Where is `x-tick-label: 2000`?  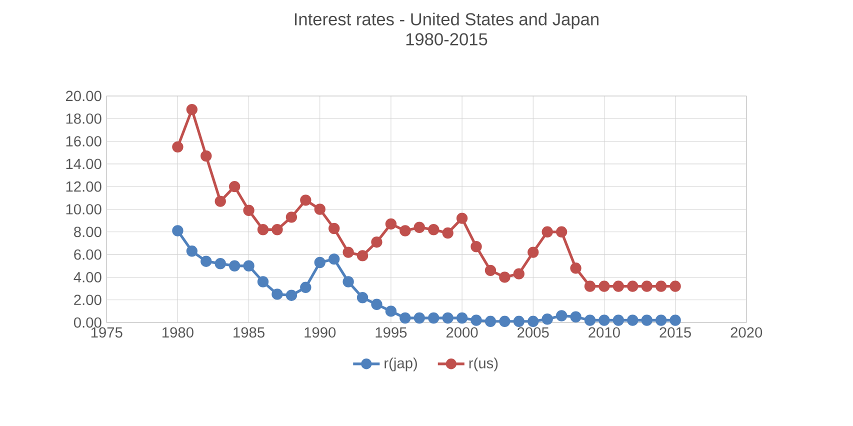
x-tick-label: 2000 is located at coordinates (462, 332).